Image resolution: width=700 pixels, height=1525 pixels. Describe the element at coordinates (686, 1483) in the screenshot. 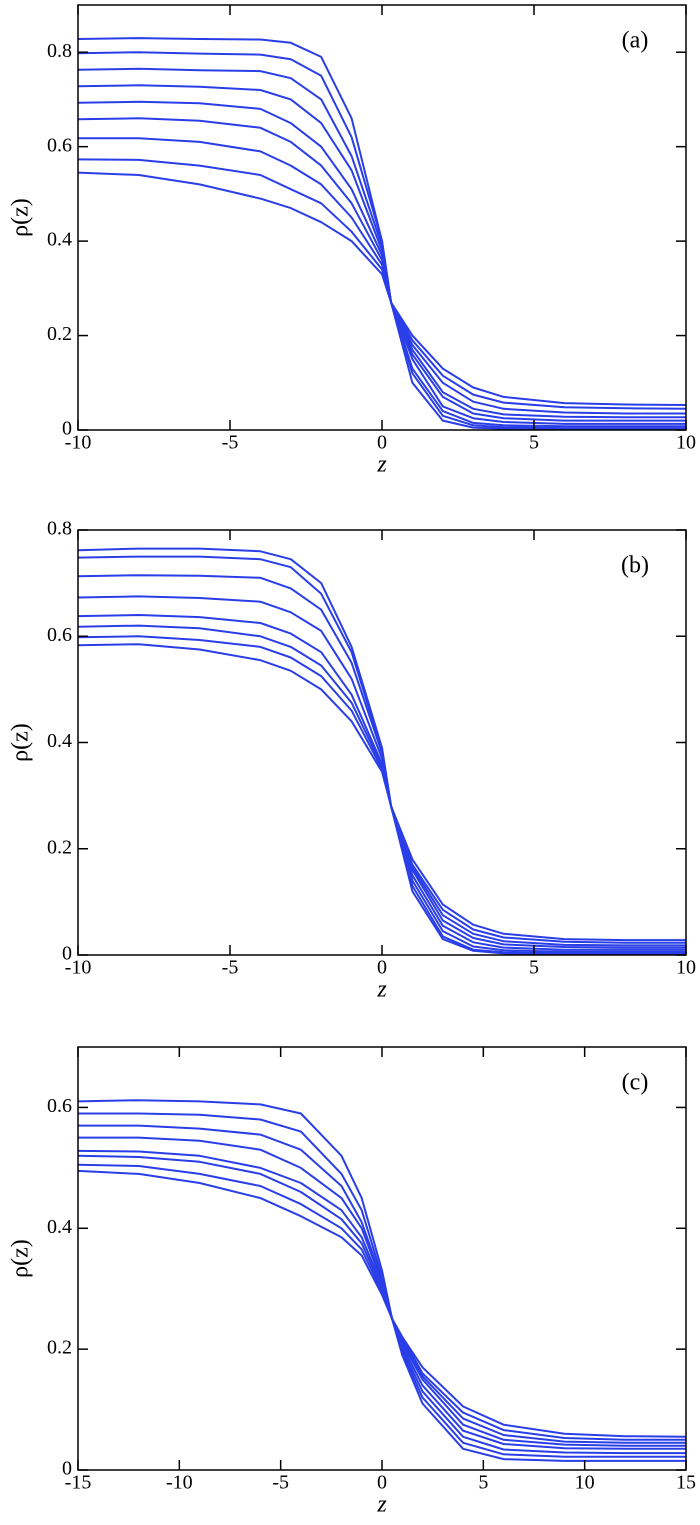

I see `x-tick-label: 15` at that location.